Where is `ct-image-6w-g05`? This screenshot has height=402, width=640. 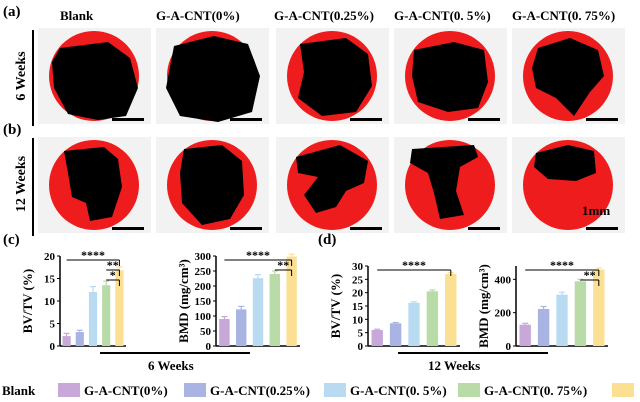
ct-image-6w-g05 is located at coordinates (450, 76).